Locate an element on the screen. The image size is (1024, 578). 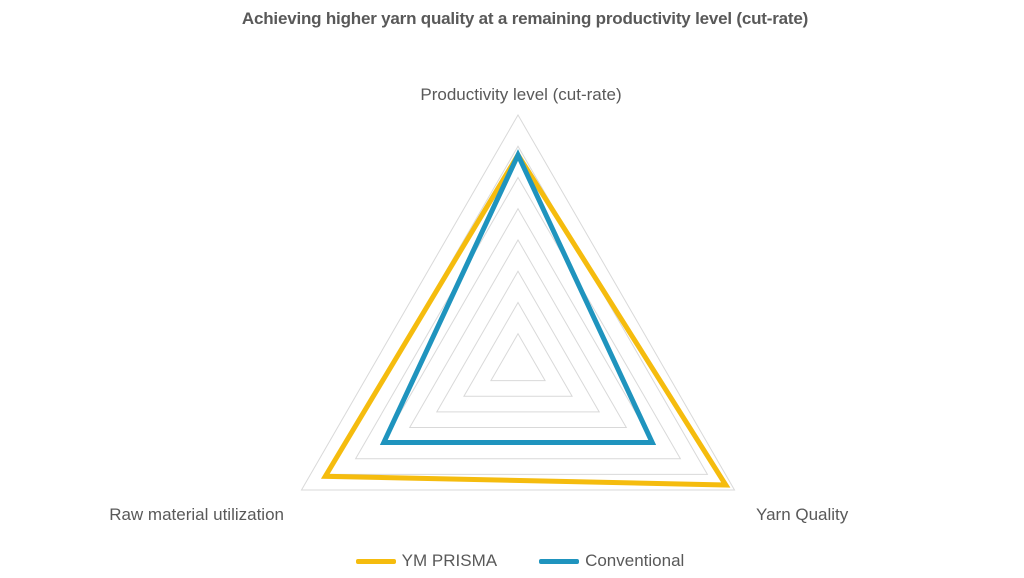
legend-item-conventional: Conventional is located at coordinates (611, 561).